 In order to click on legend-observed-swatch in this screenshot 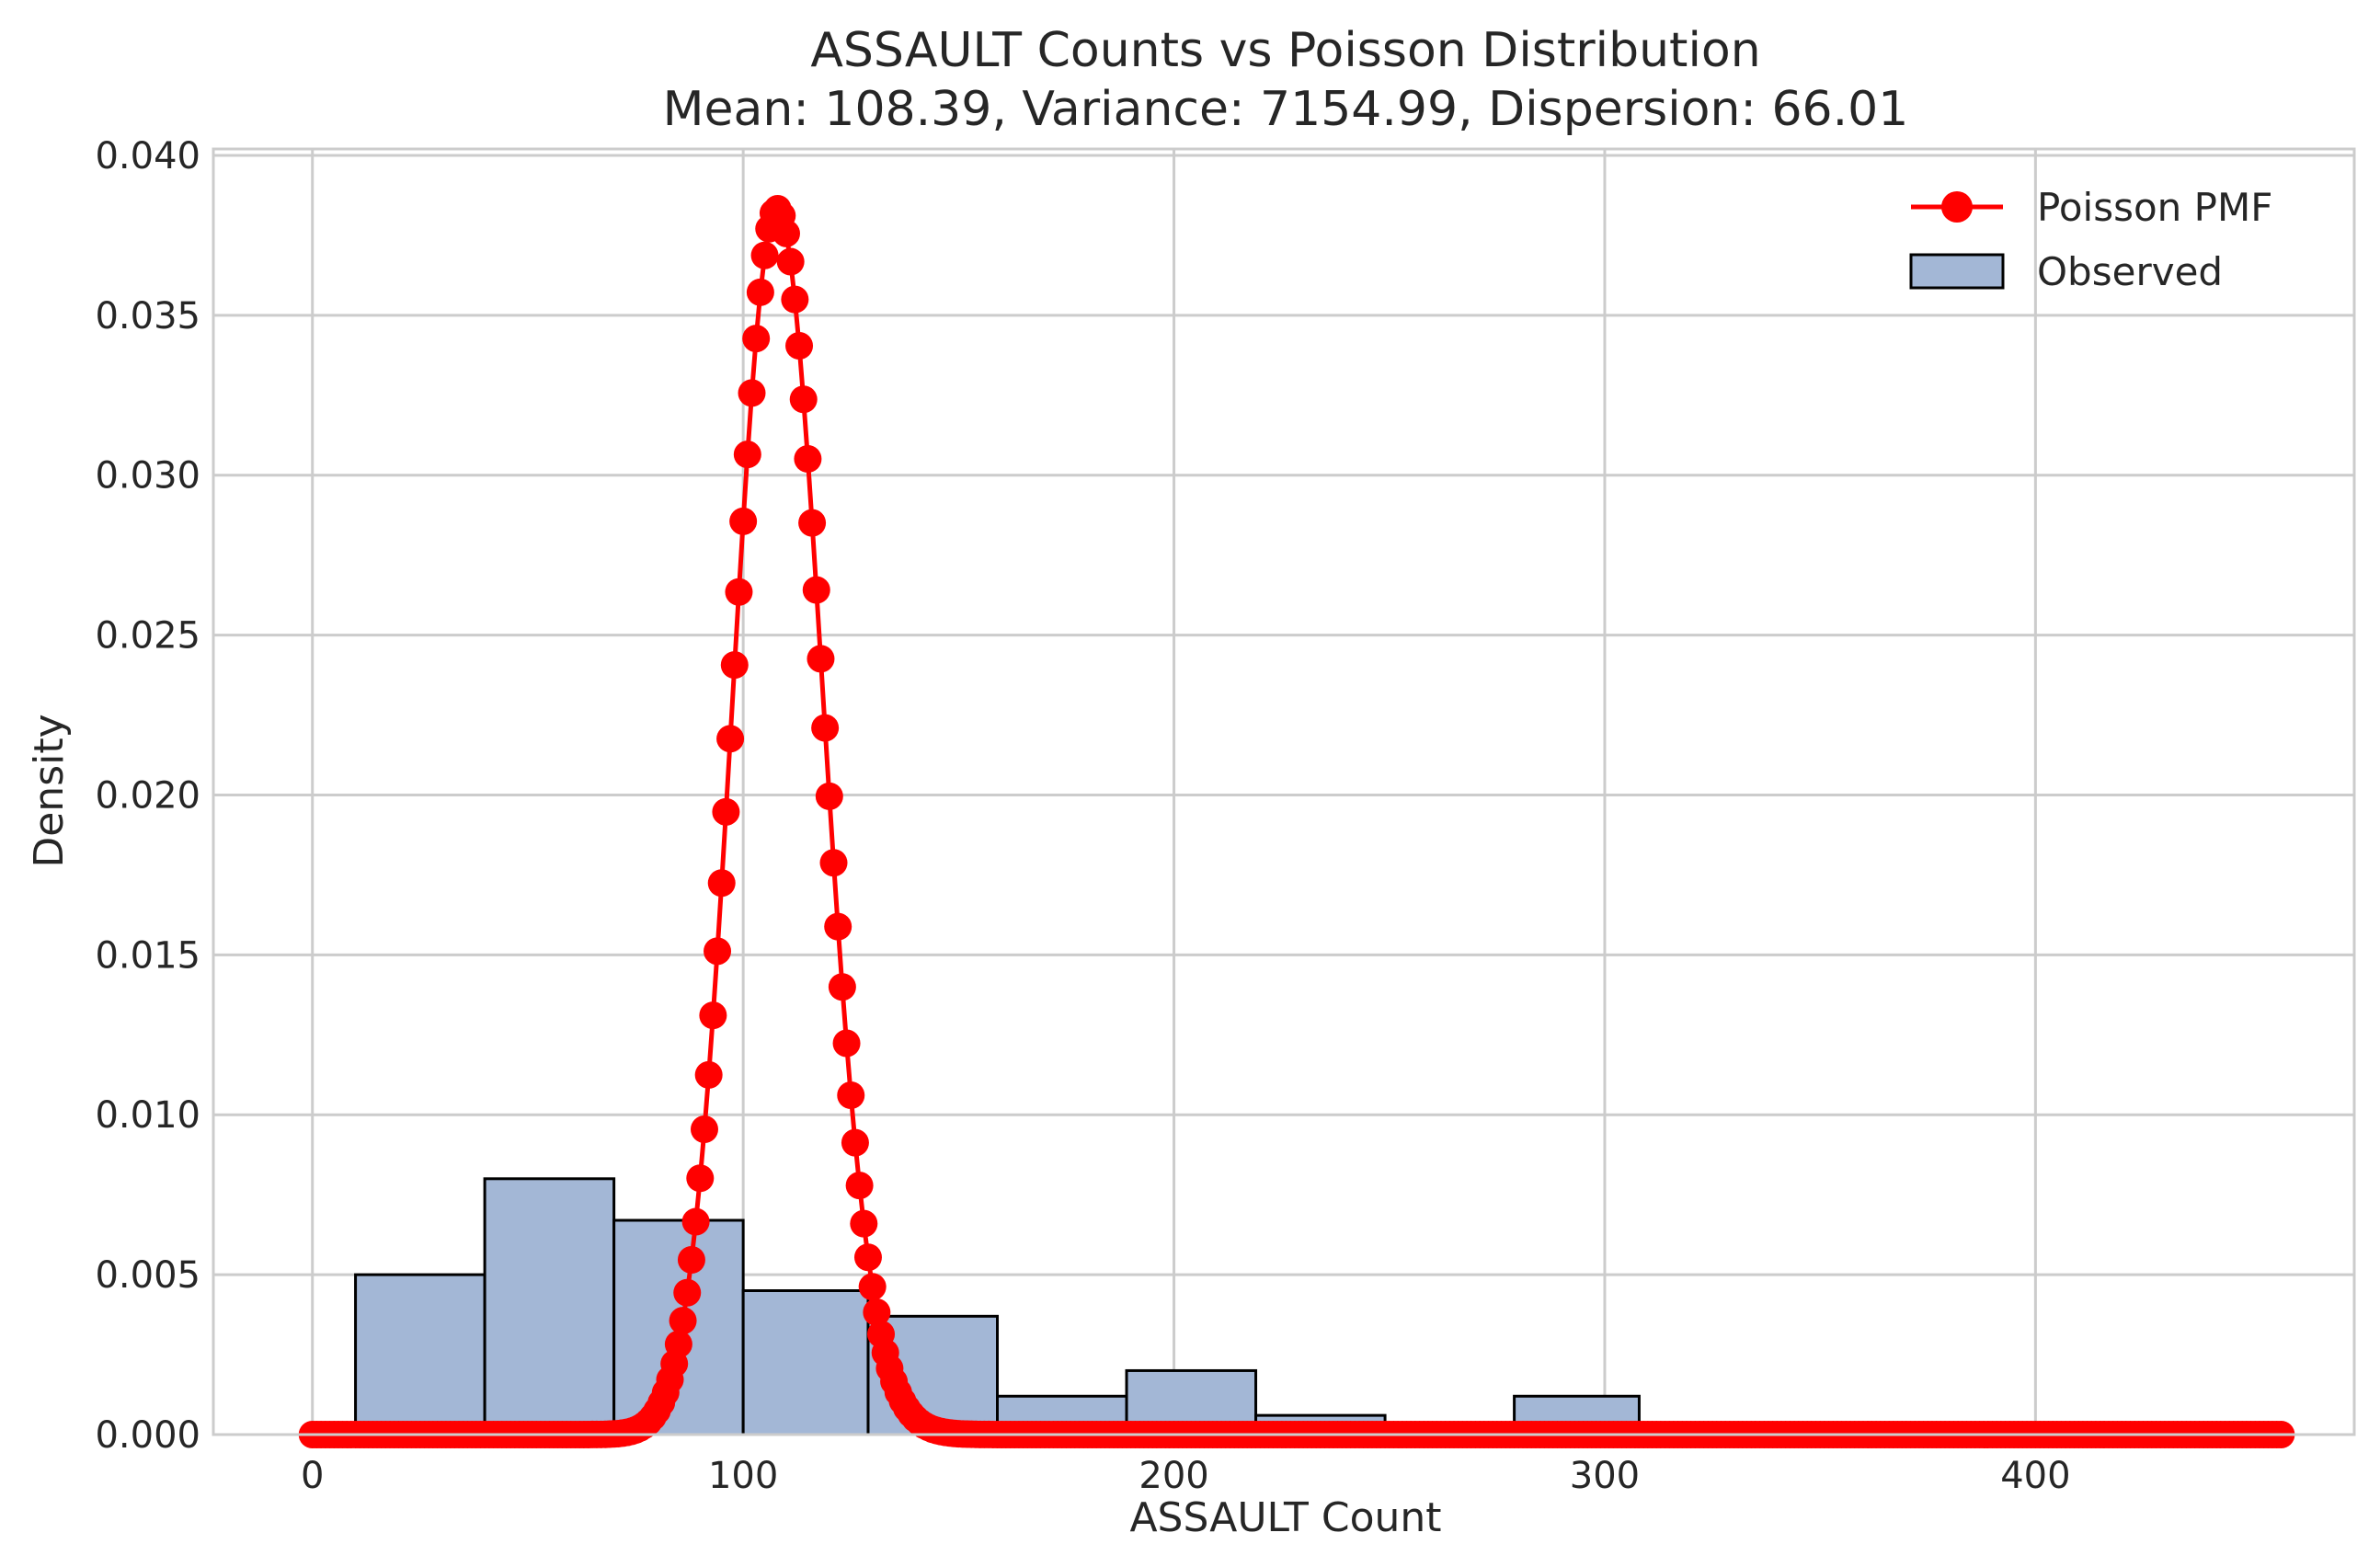, I will do `click(1957, 271)`.